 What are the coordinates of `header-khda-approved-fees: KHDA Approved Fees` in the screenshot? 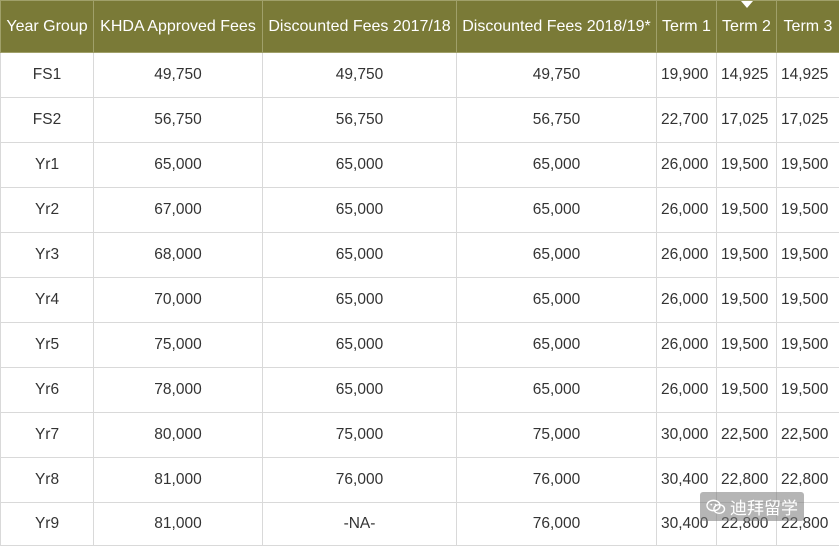 It's located at (178, 27).